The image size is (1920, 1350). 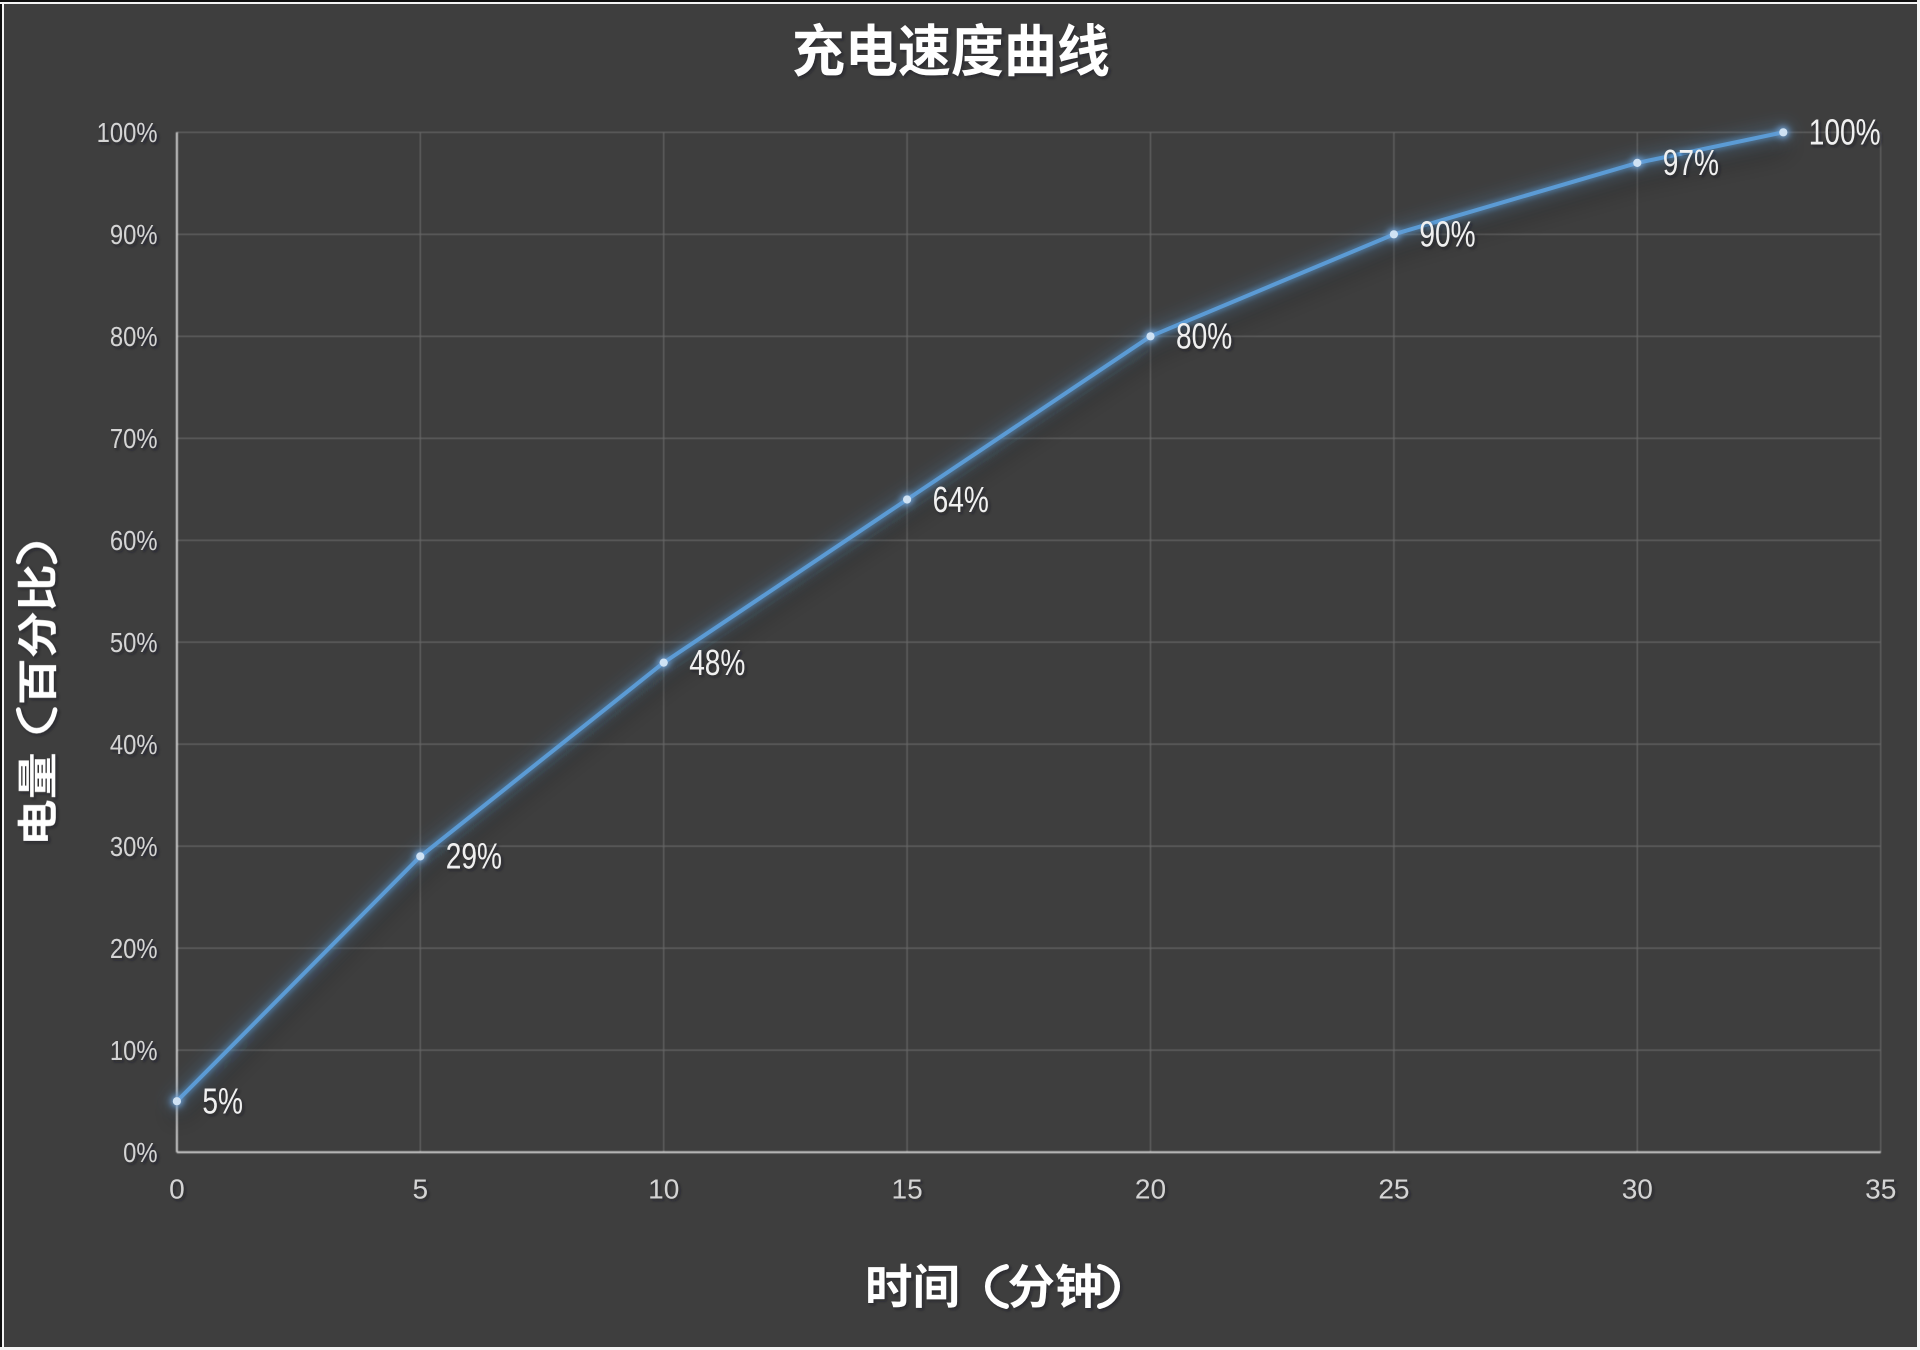 I want to click on svg-text: 30%, so click(x=134, y=846).